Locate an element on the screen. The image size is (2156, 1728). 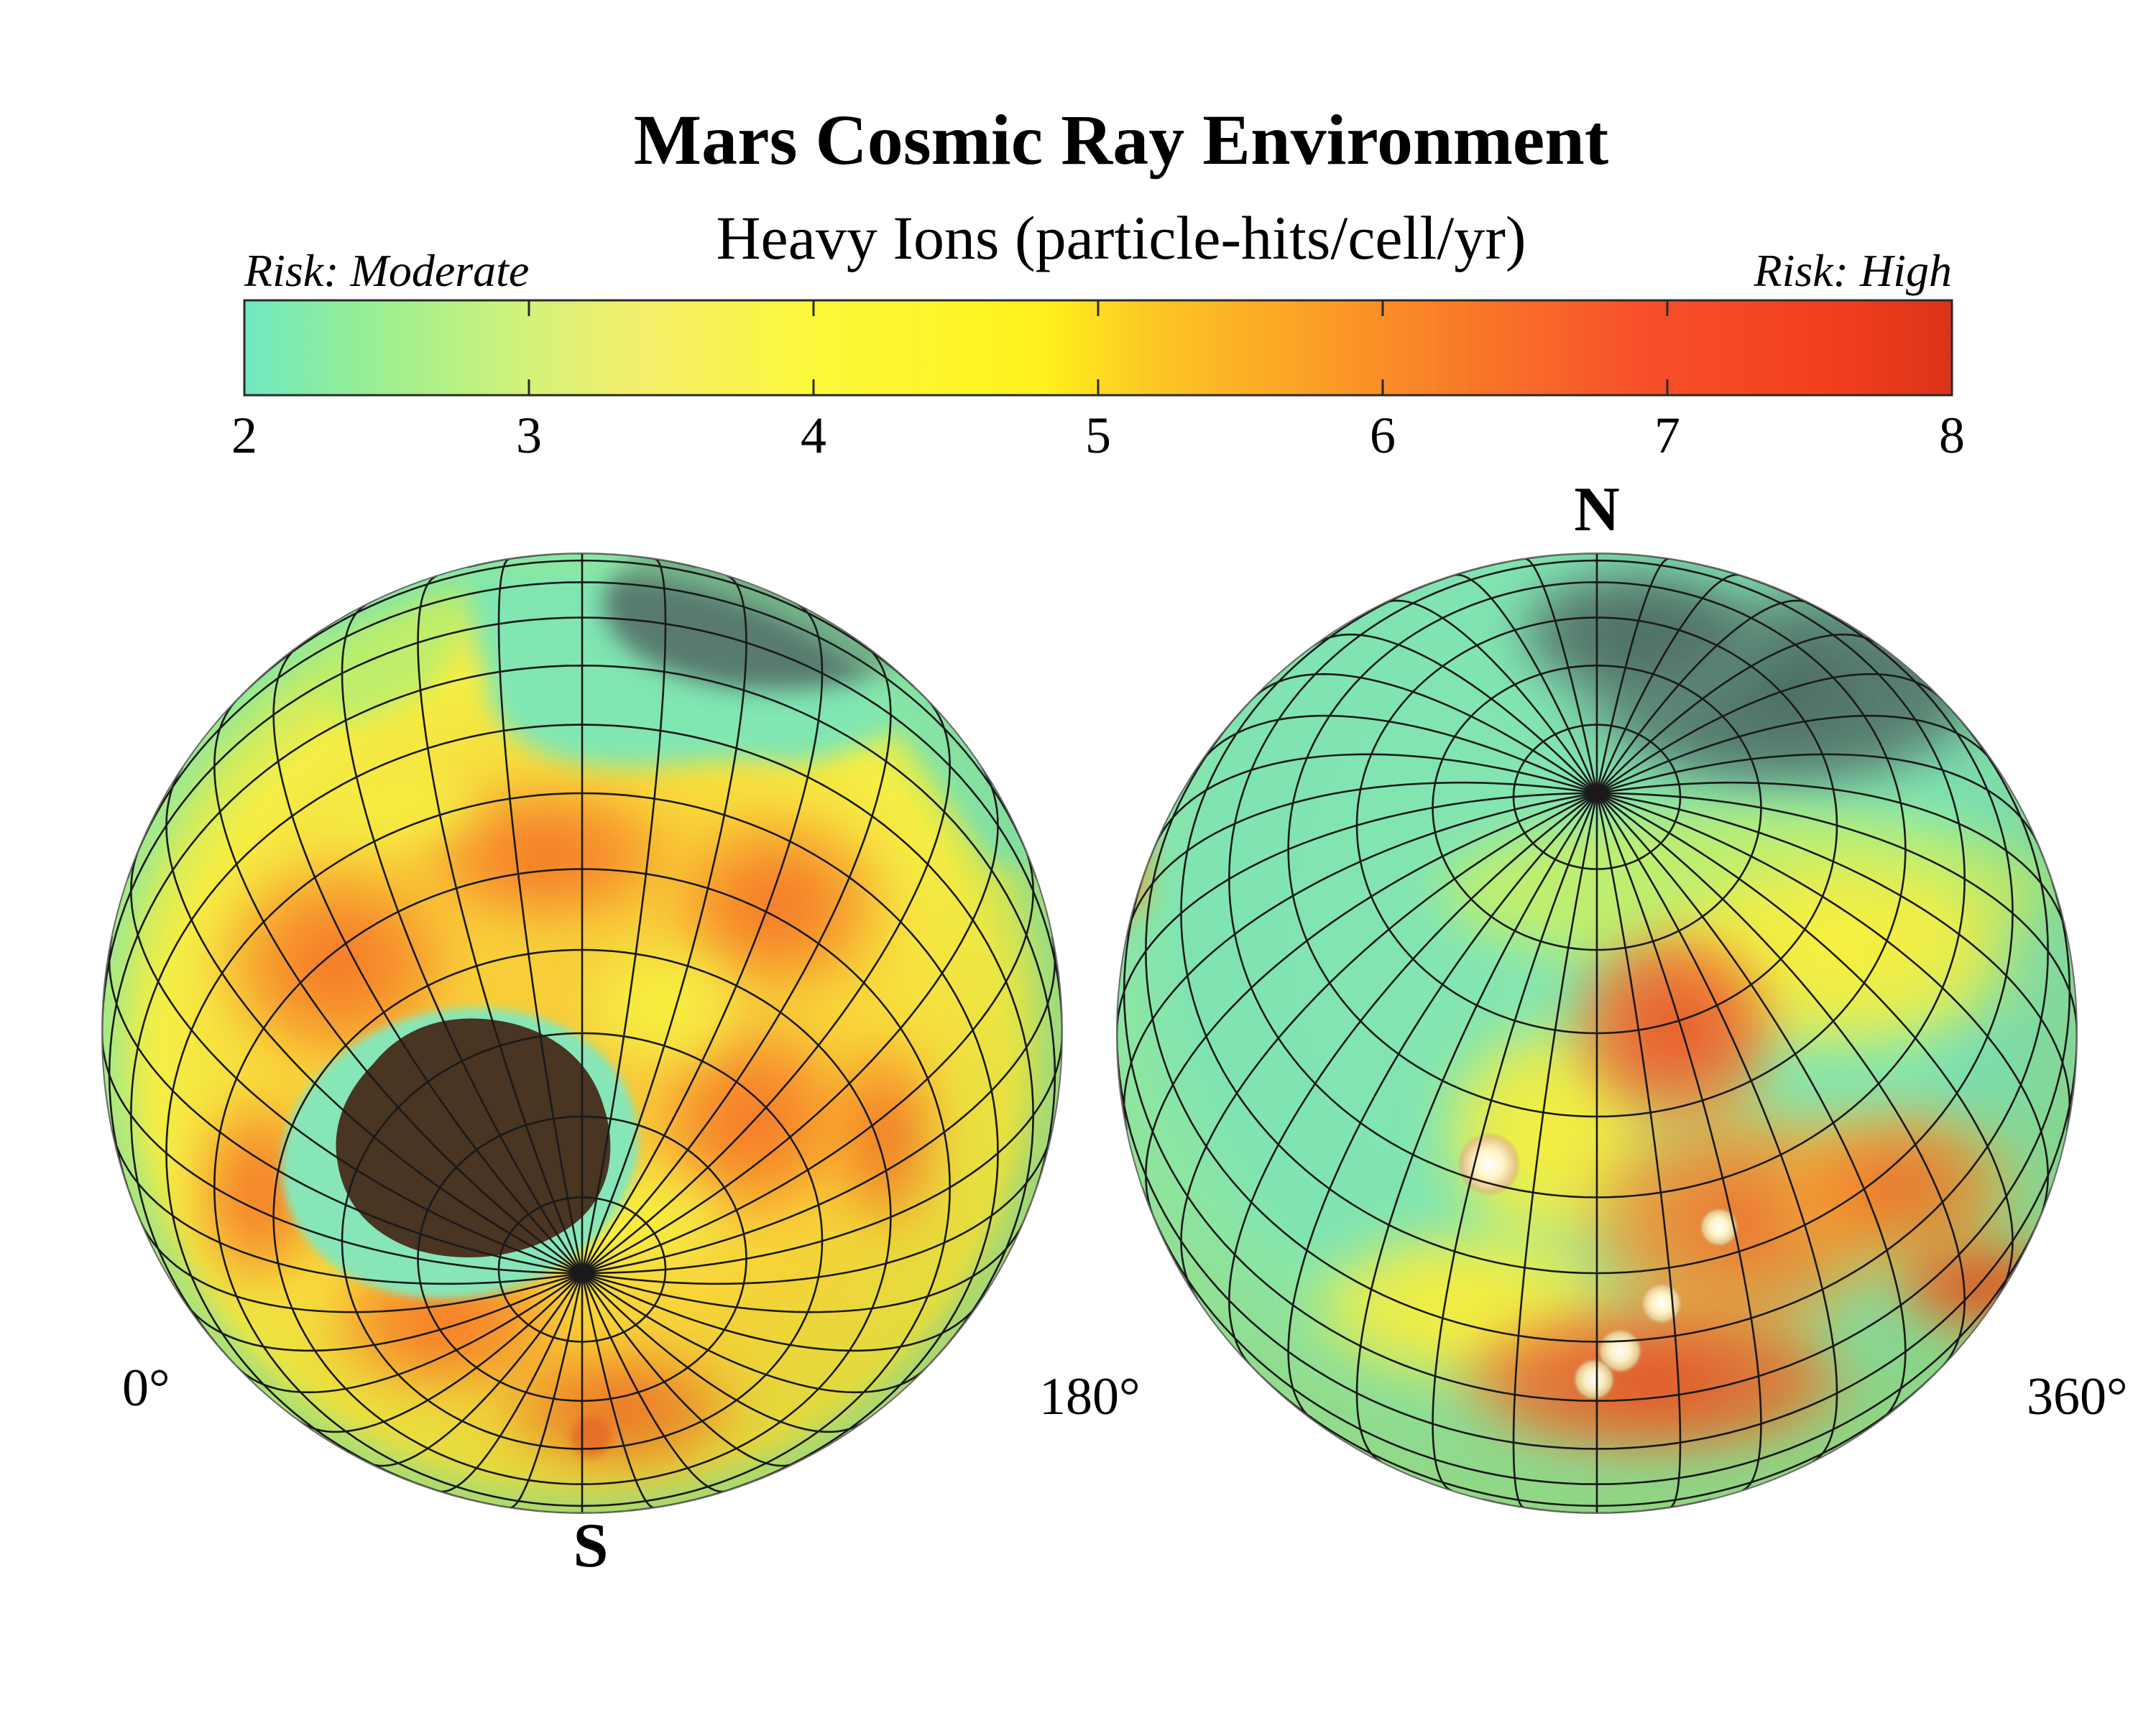
pole-label-north: N is located at coordinates (1597, 510).